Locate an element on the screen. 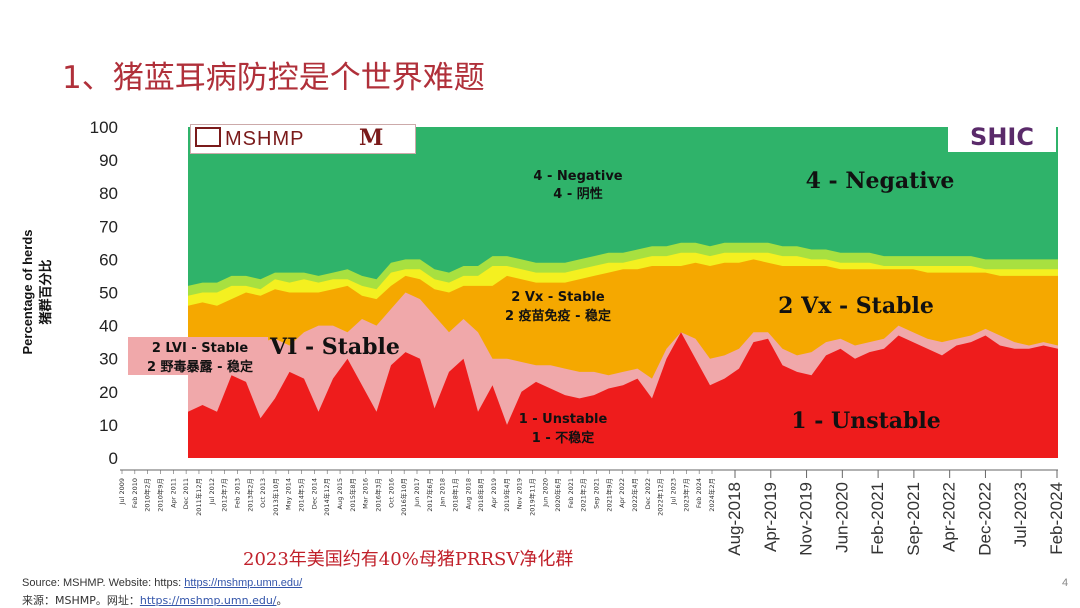 The height and width of the screenshot is (608, 1080). x-tick-label-small: 2018年8月 is located at coordinates (480, 495).